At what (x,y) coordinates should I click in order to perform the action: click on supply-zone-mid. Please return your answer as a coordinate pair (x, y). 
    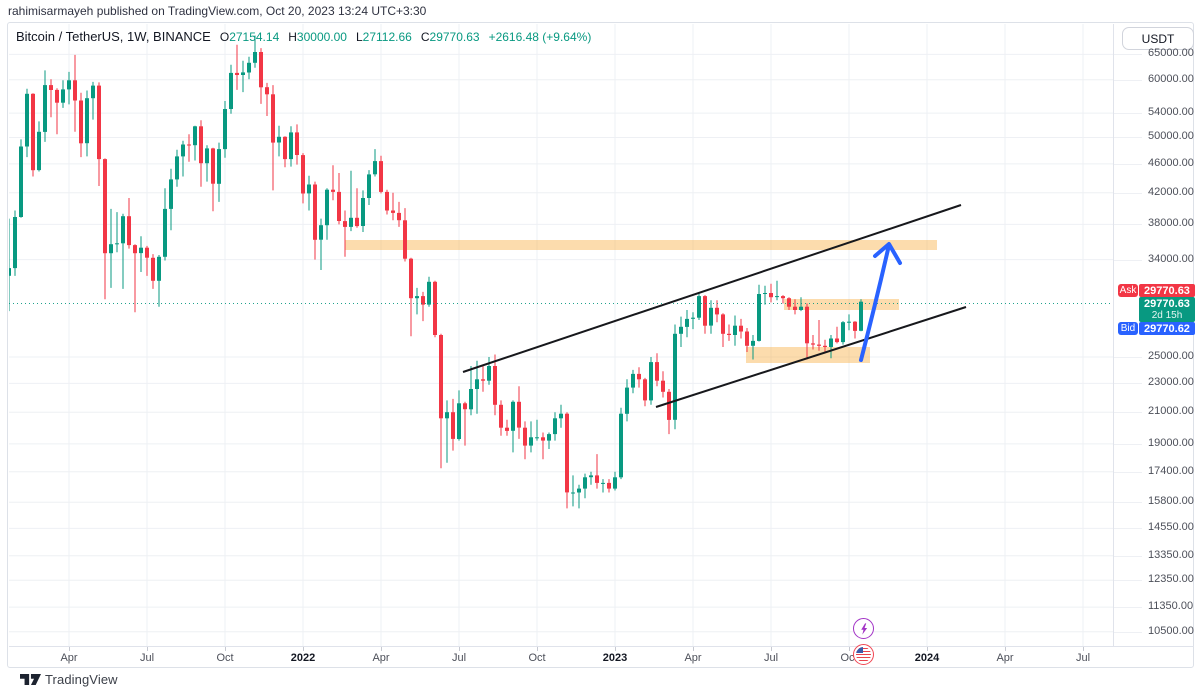
    Looking at the image, I should click on (841, 304).